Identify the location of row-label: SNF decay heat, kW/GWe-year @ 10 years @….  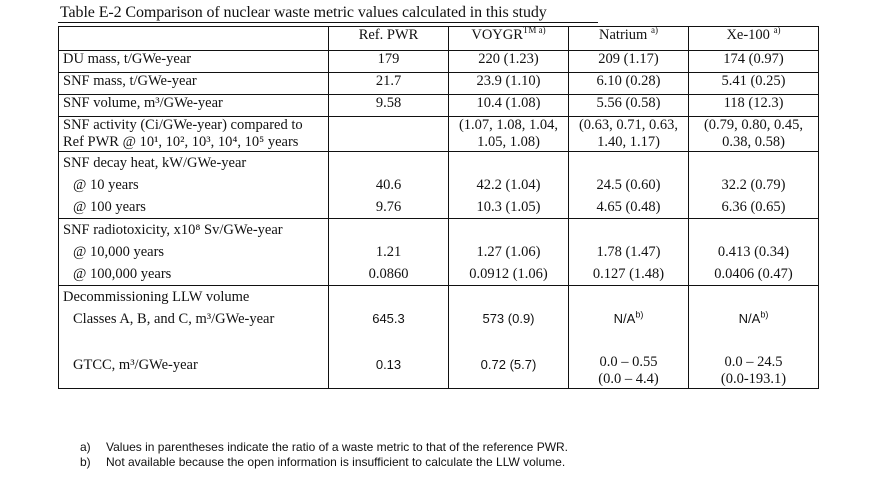
(193, 185).